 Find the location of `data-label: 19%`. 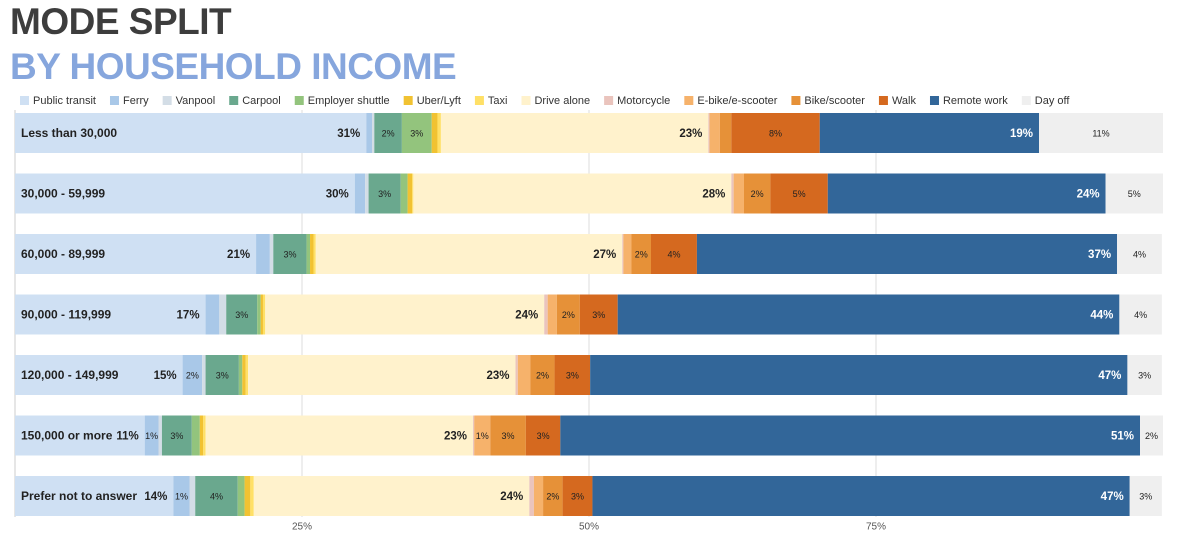

data-label: 19% is located at coordinates (1021, 134).